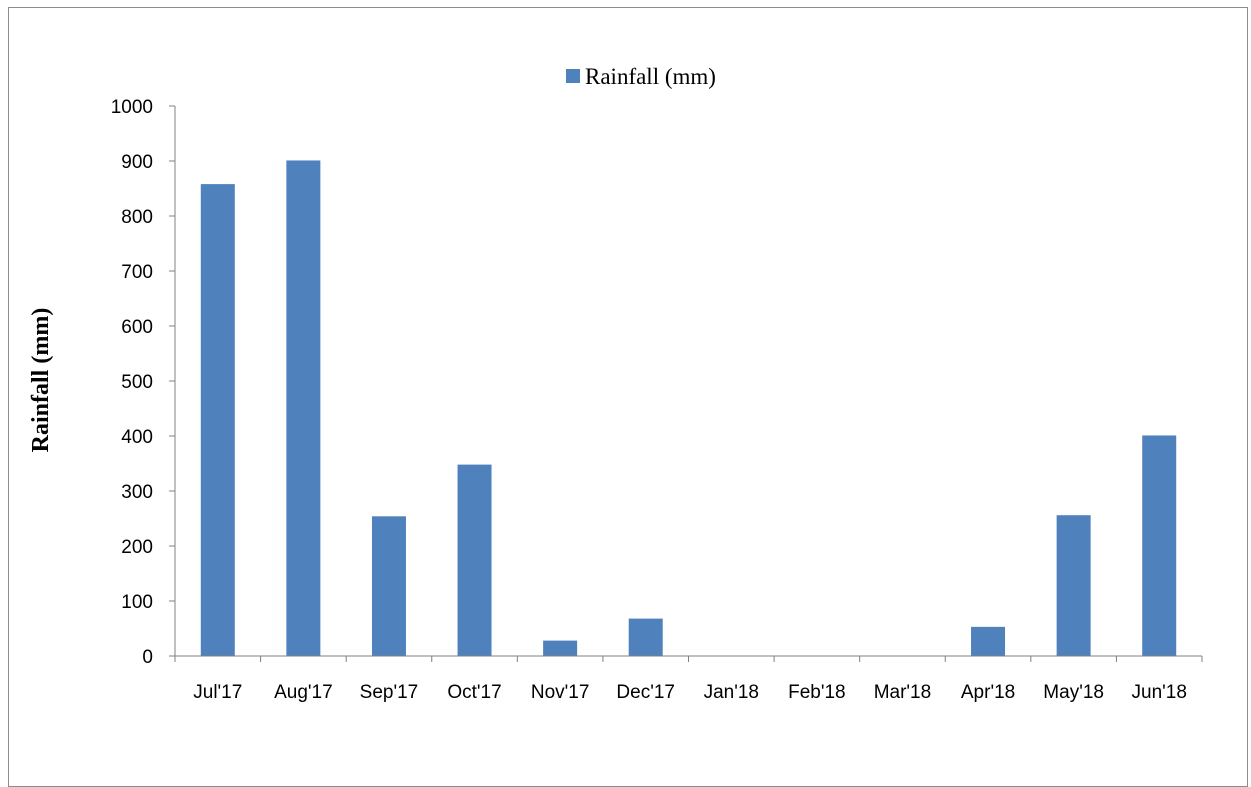 The image size is (1251, 787). What do you see at coordinates (137, 492) in the screenshot?
I see `y-tick-label: 300` at bounding box center [137, 492].